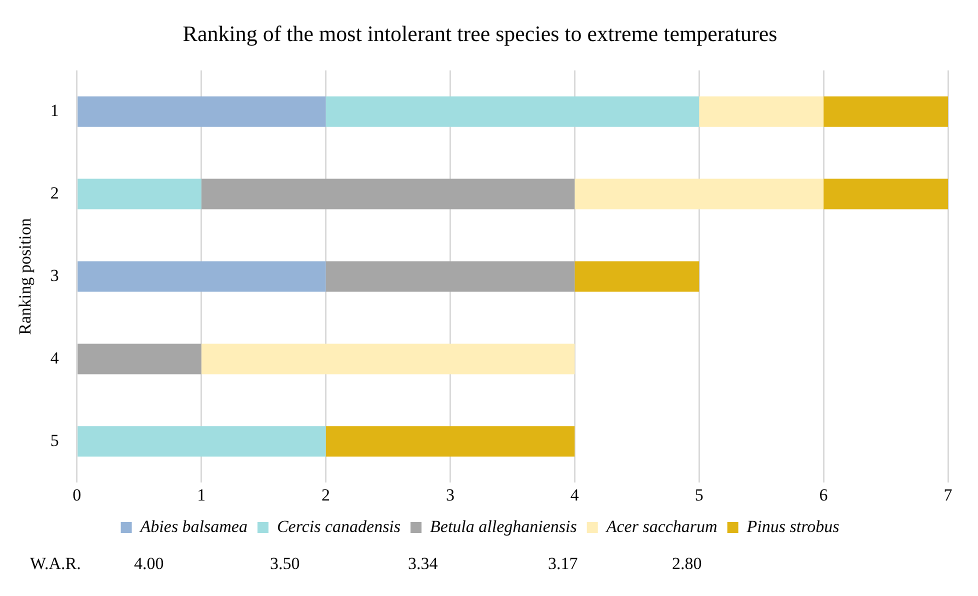  Describe the element at coordinates (480, 33) in the screenshot. I see `chart-title: Ranking of the most intolerant tree species to extreme temperatures` at that location.